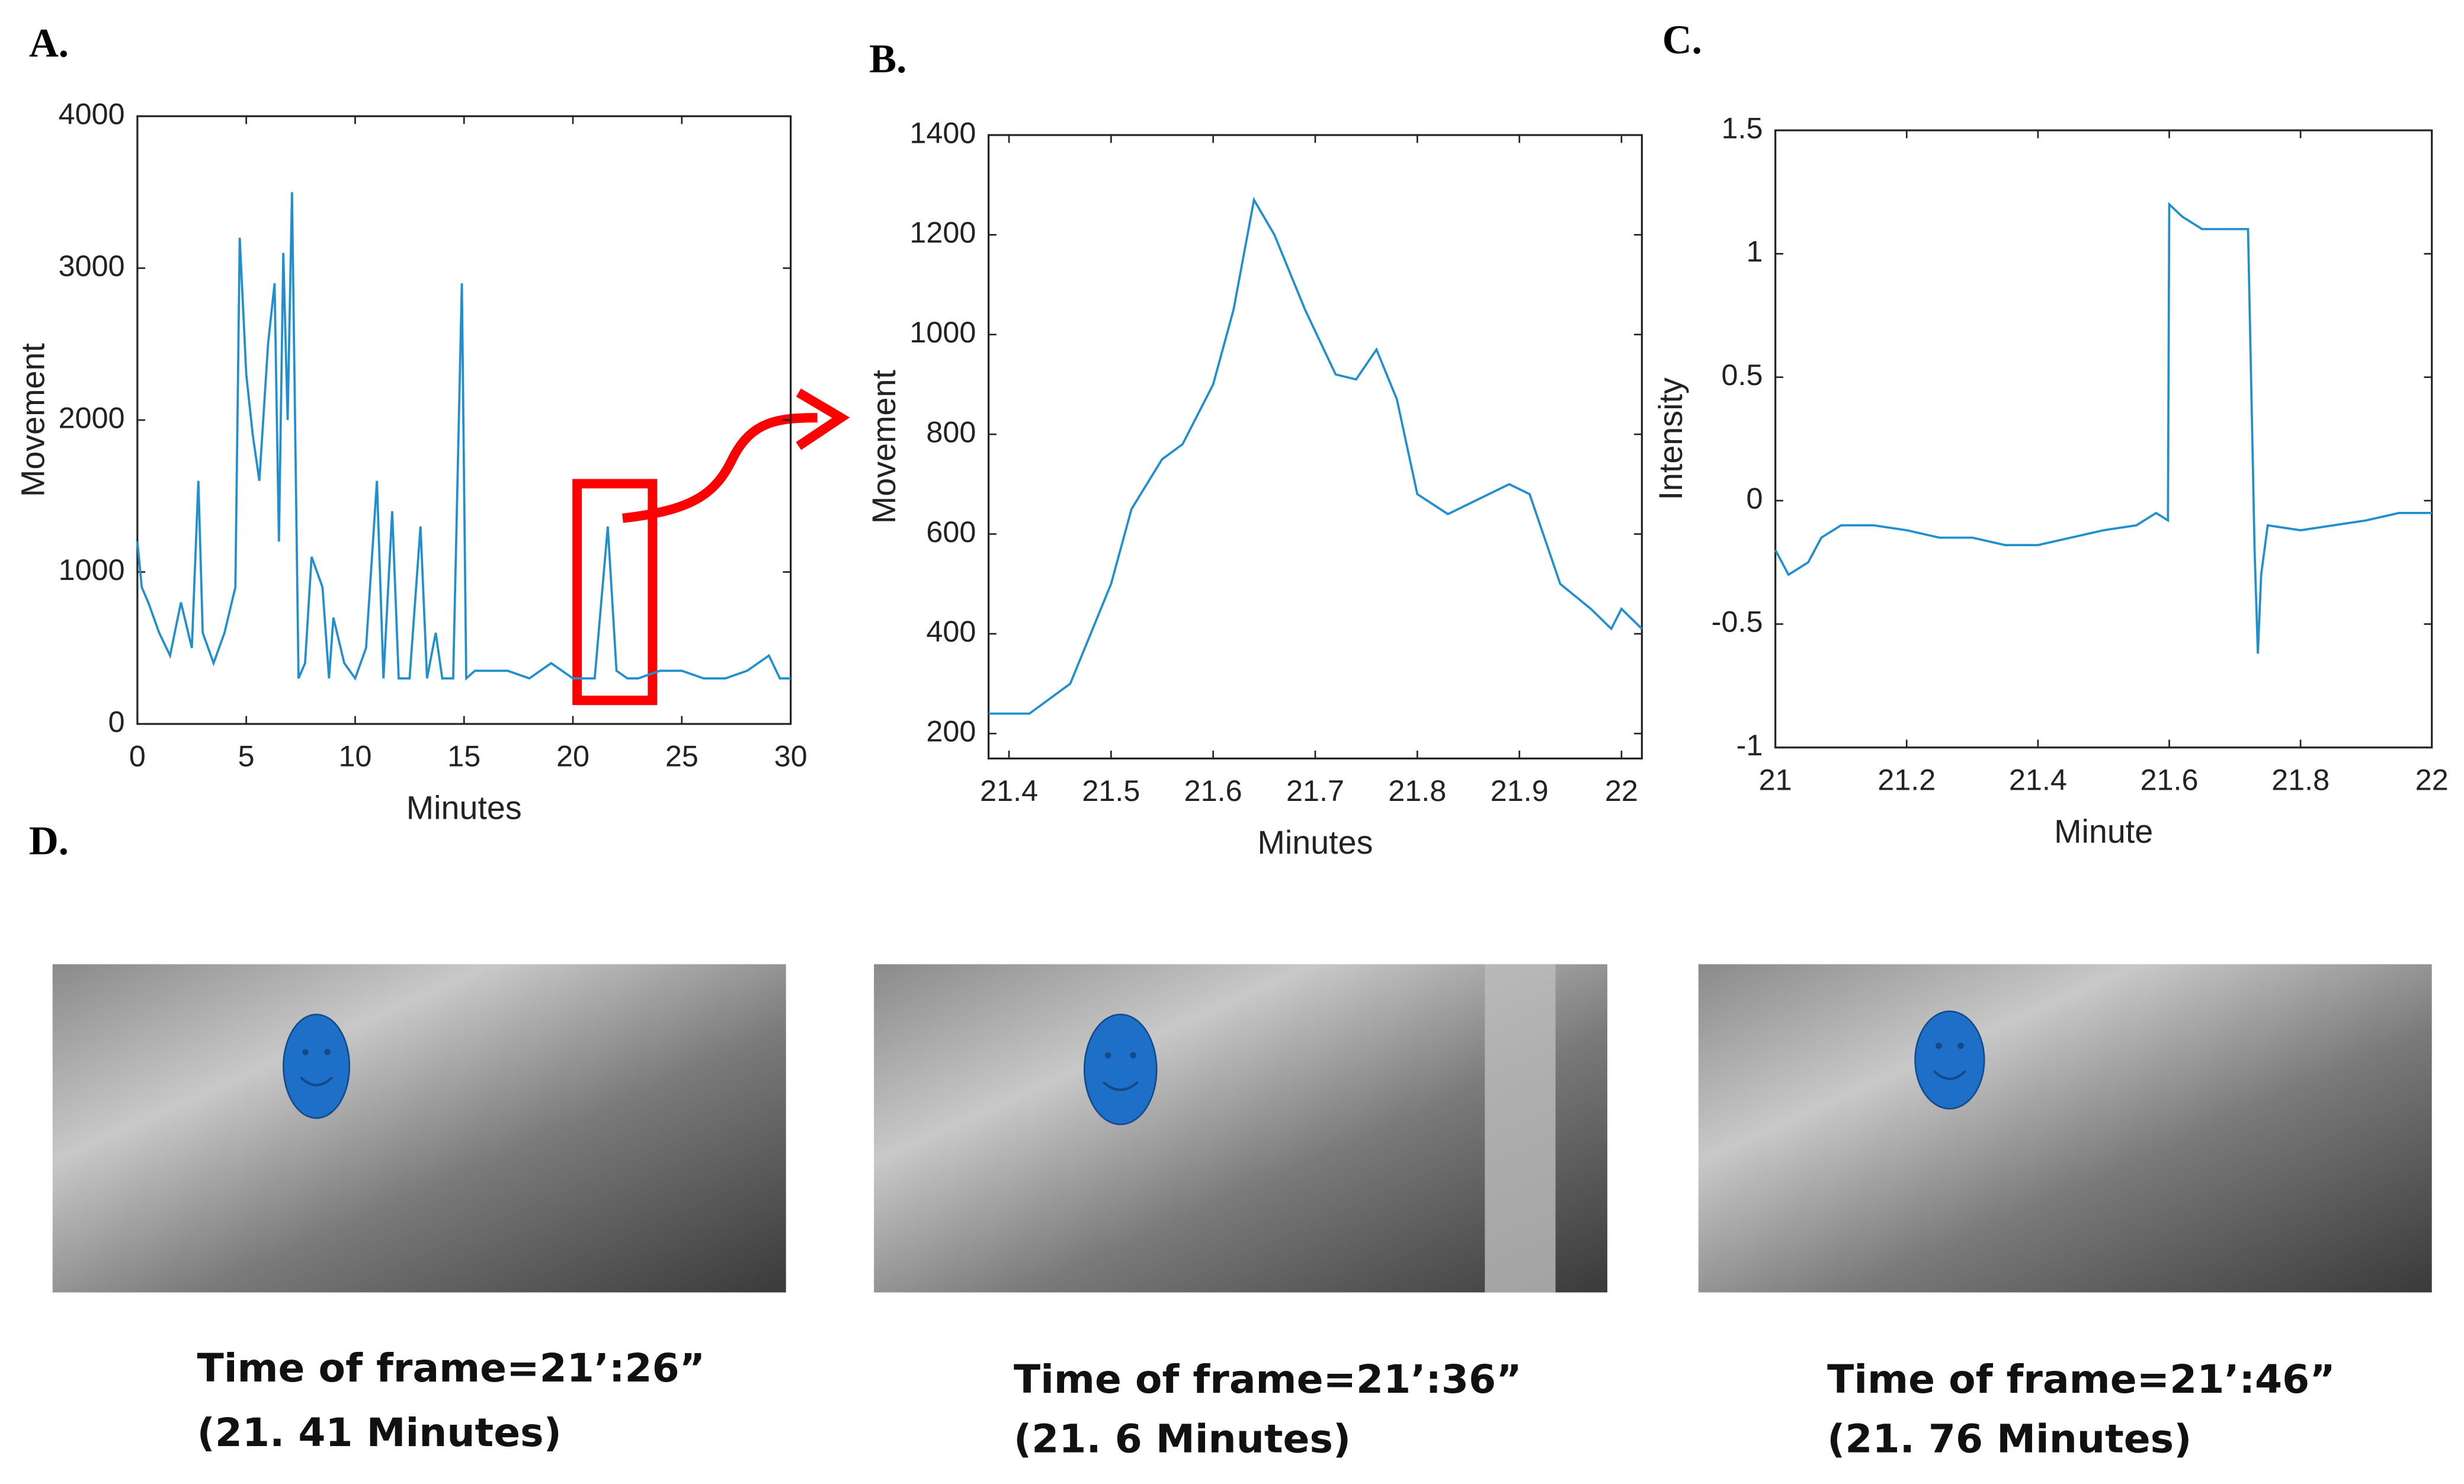 Image resolution: width=2464 pixels, height=1484 pixels. I want to click on y-tick-label: -1, so click(1749, 745).